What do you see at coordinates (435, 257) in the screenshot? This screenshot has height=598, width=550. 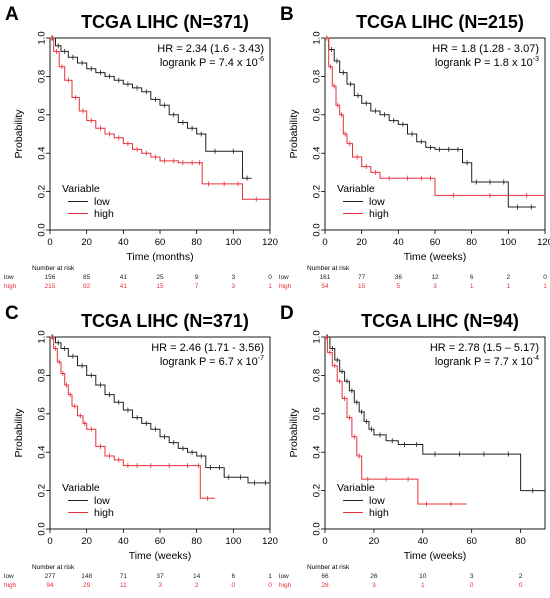 I see `x-axis-label: Time (weeks)` at bounding box center [435, 257].